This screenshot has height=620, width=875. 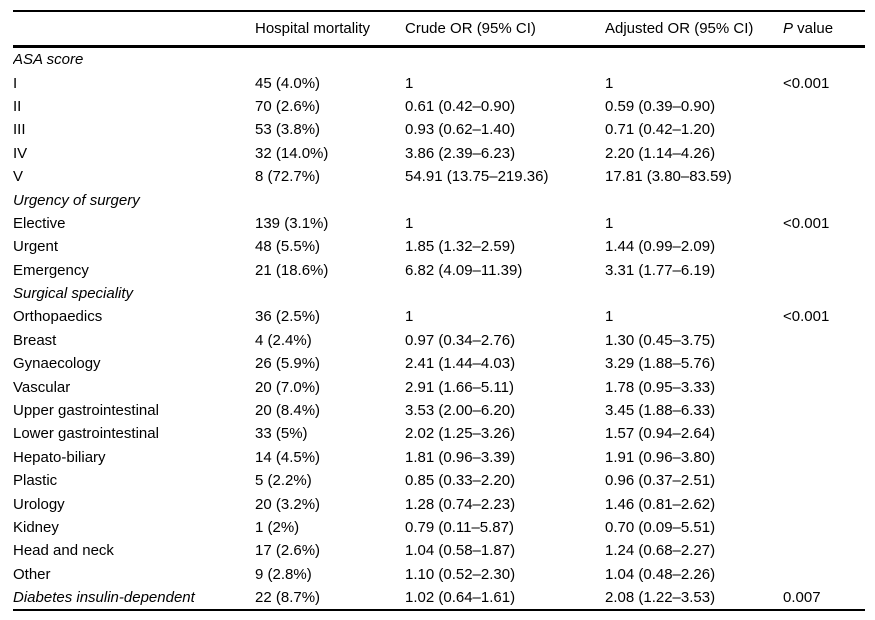 What do you see at coordinates (288, 83) in the screenshot?
I see `mortality-cell: 45 (4.0%)` at bounding box center [288, 83].